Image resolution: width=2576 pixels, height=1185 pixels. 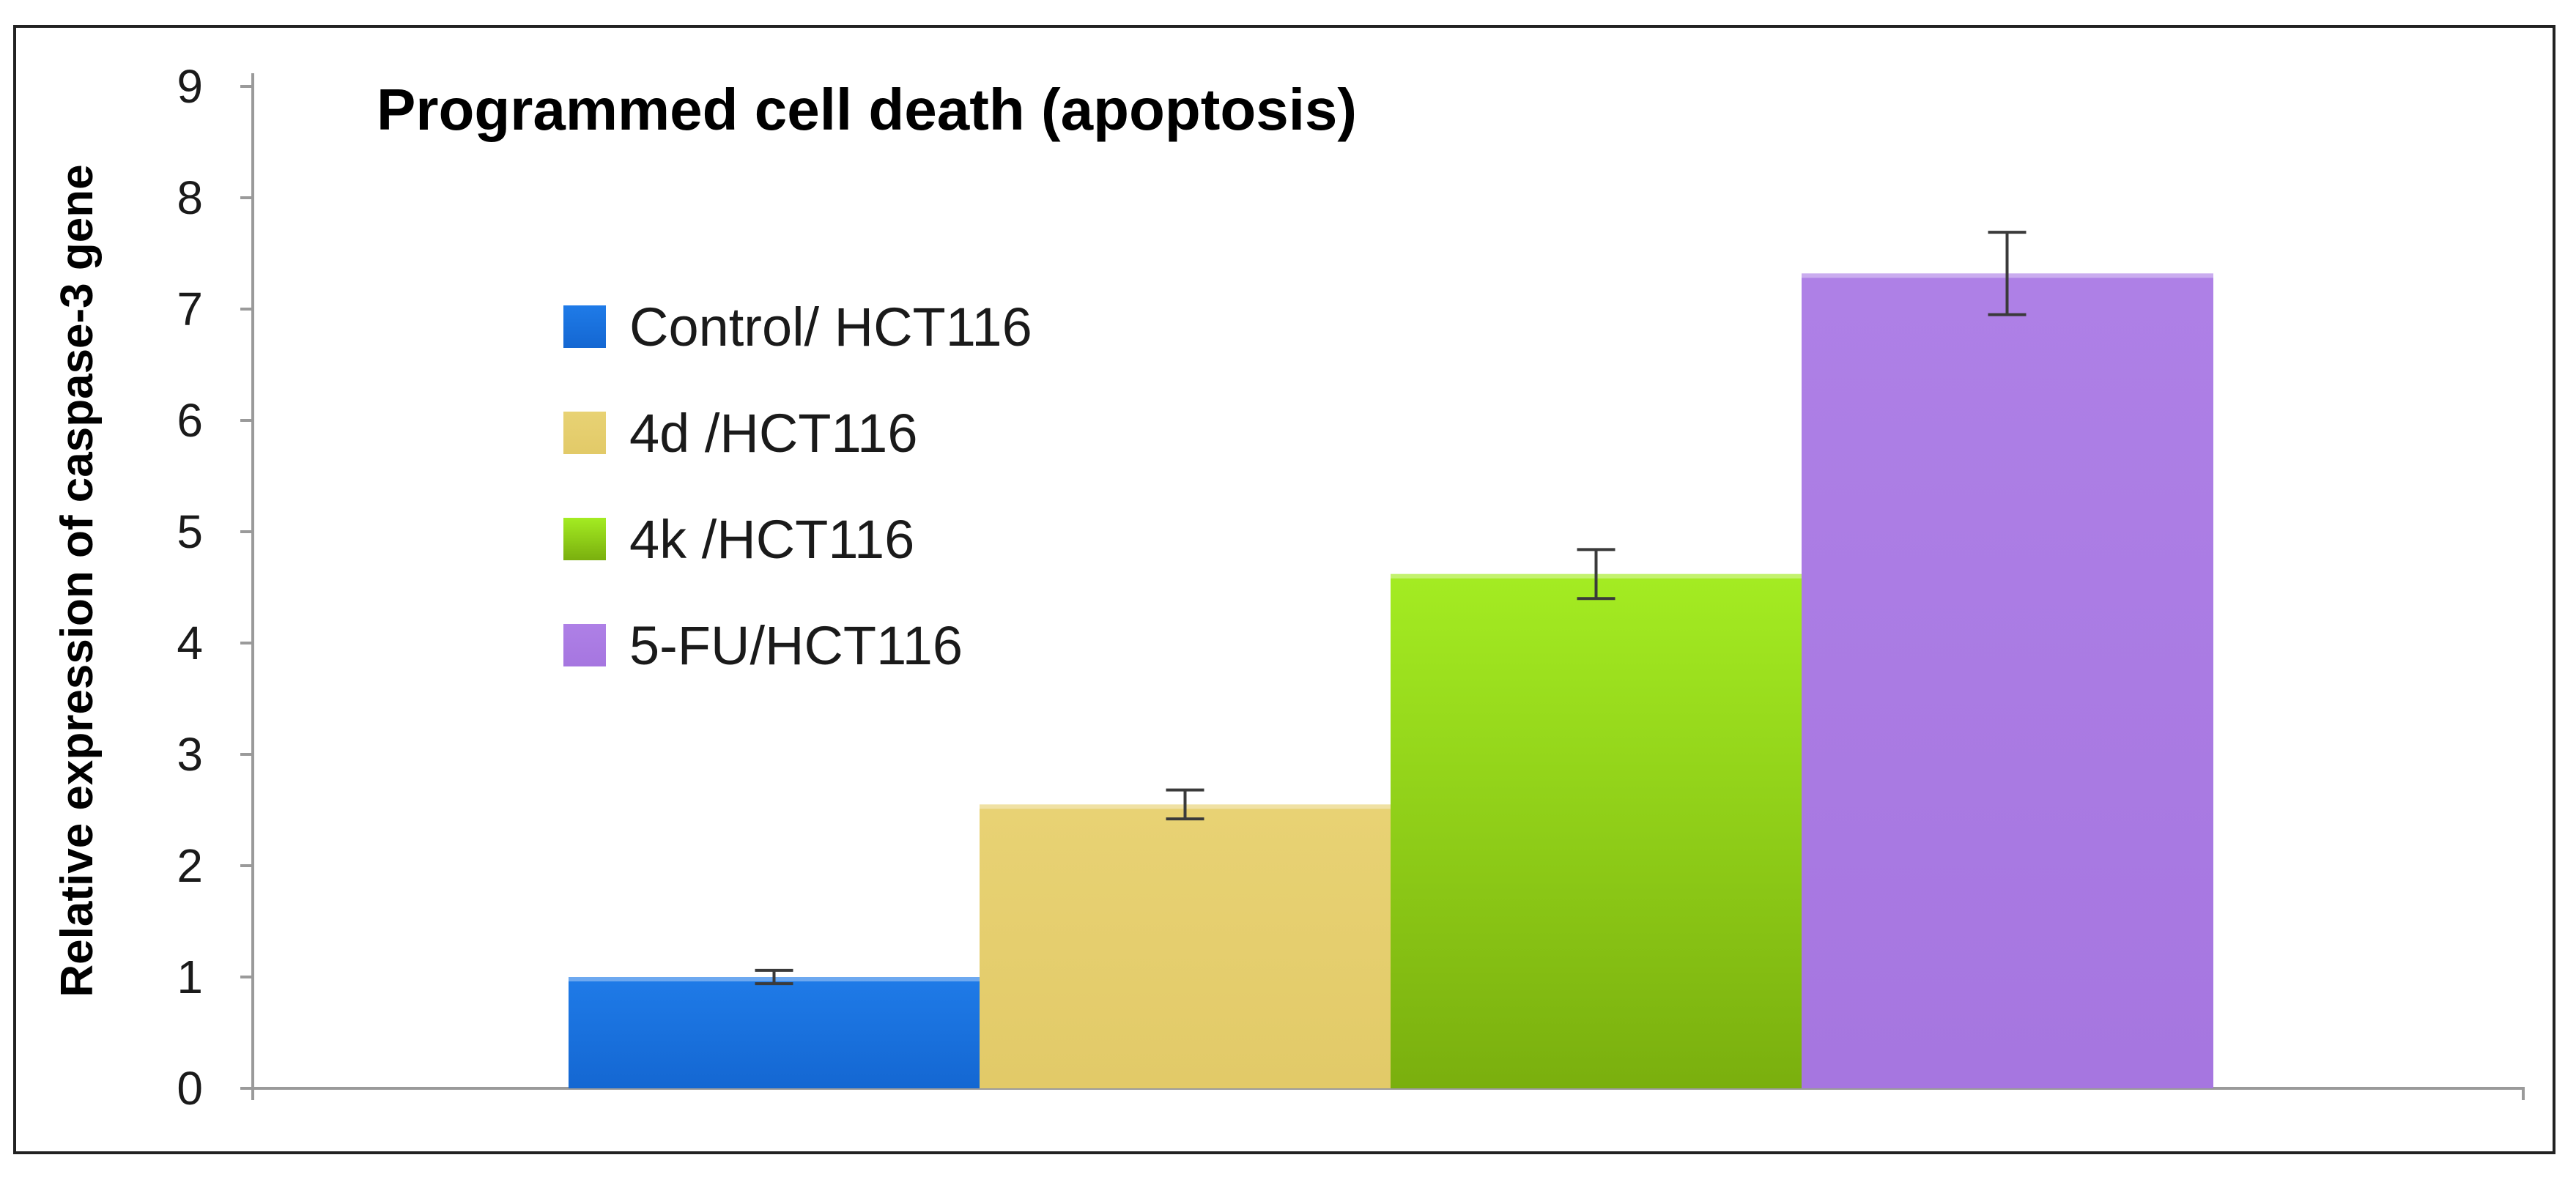 I want to click on y-tick-label: 6, so click(x=190, y=421).